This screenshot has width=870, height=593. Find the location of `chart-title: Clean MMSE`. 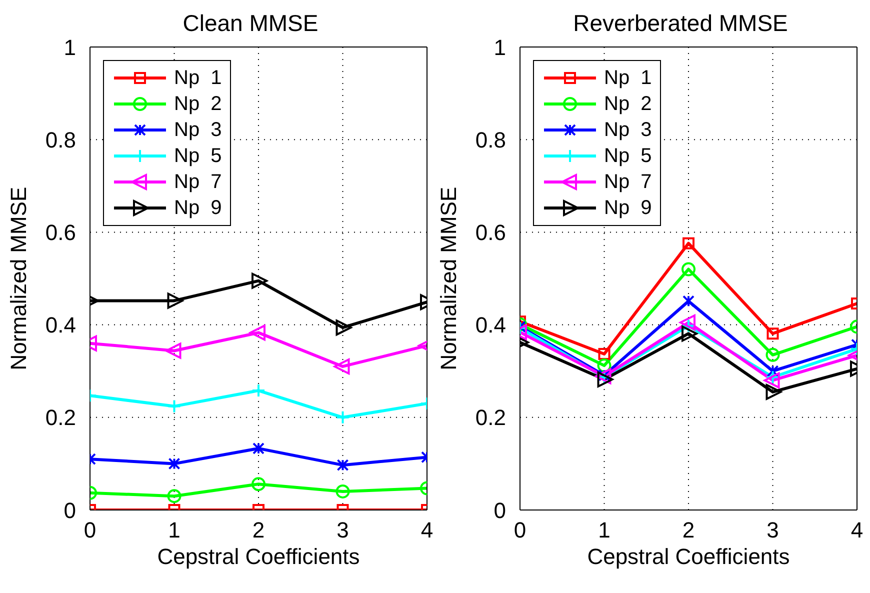

chart-title: Clean MMSE is located at coordinates (251, 23).